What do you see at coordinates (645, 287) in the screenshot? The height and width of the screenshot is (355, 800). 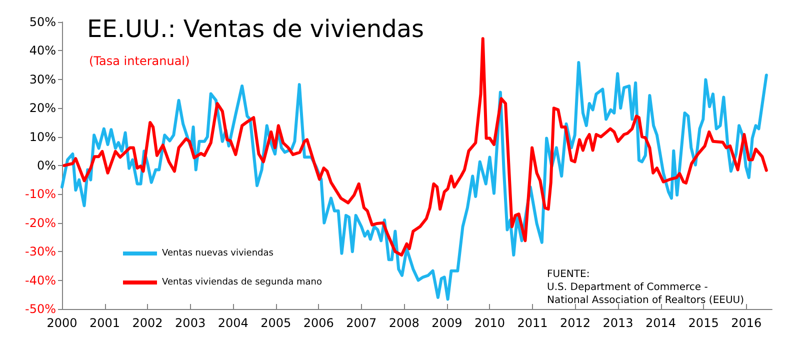 I see `annotation: FUENTE: U.S. Department of Commerce - National Association of Realtors (EEUU)` at bounding box center [645, 287].